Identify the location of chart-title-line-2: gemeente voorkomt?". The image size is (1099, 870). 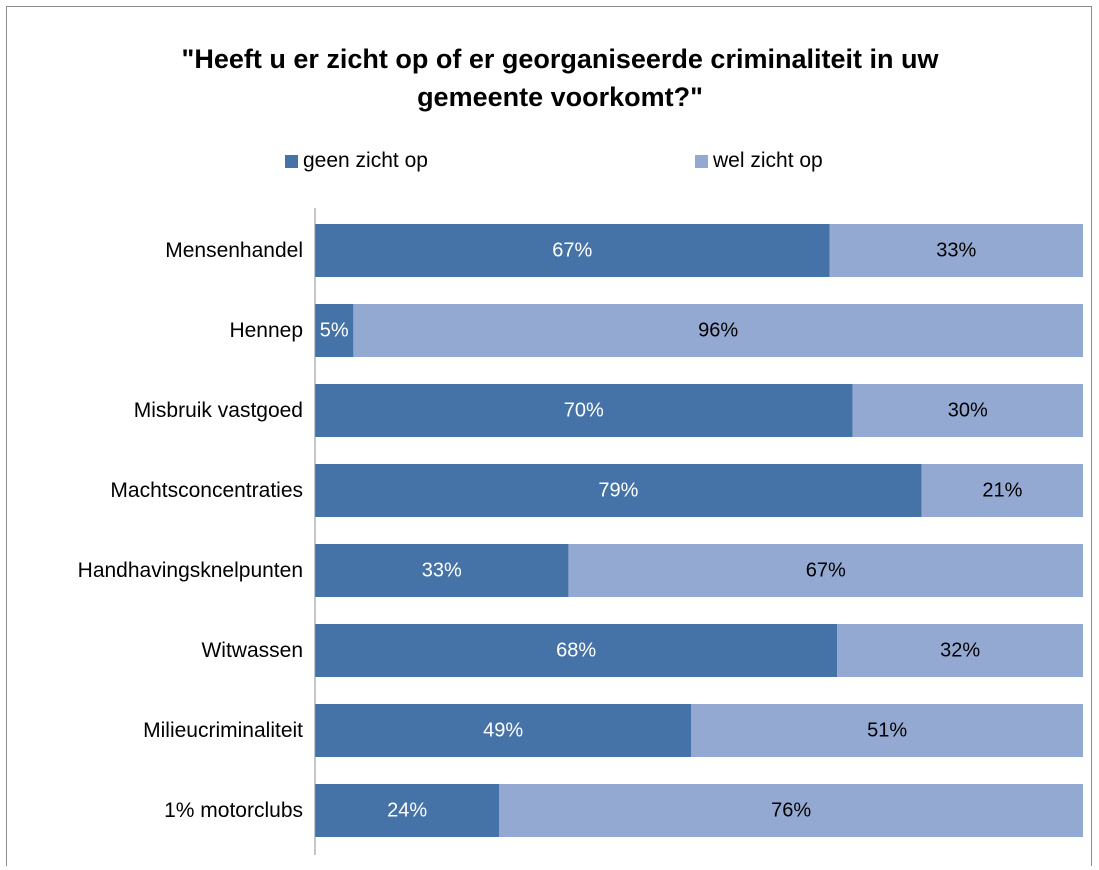
(560, 97).